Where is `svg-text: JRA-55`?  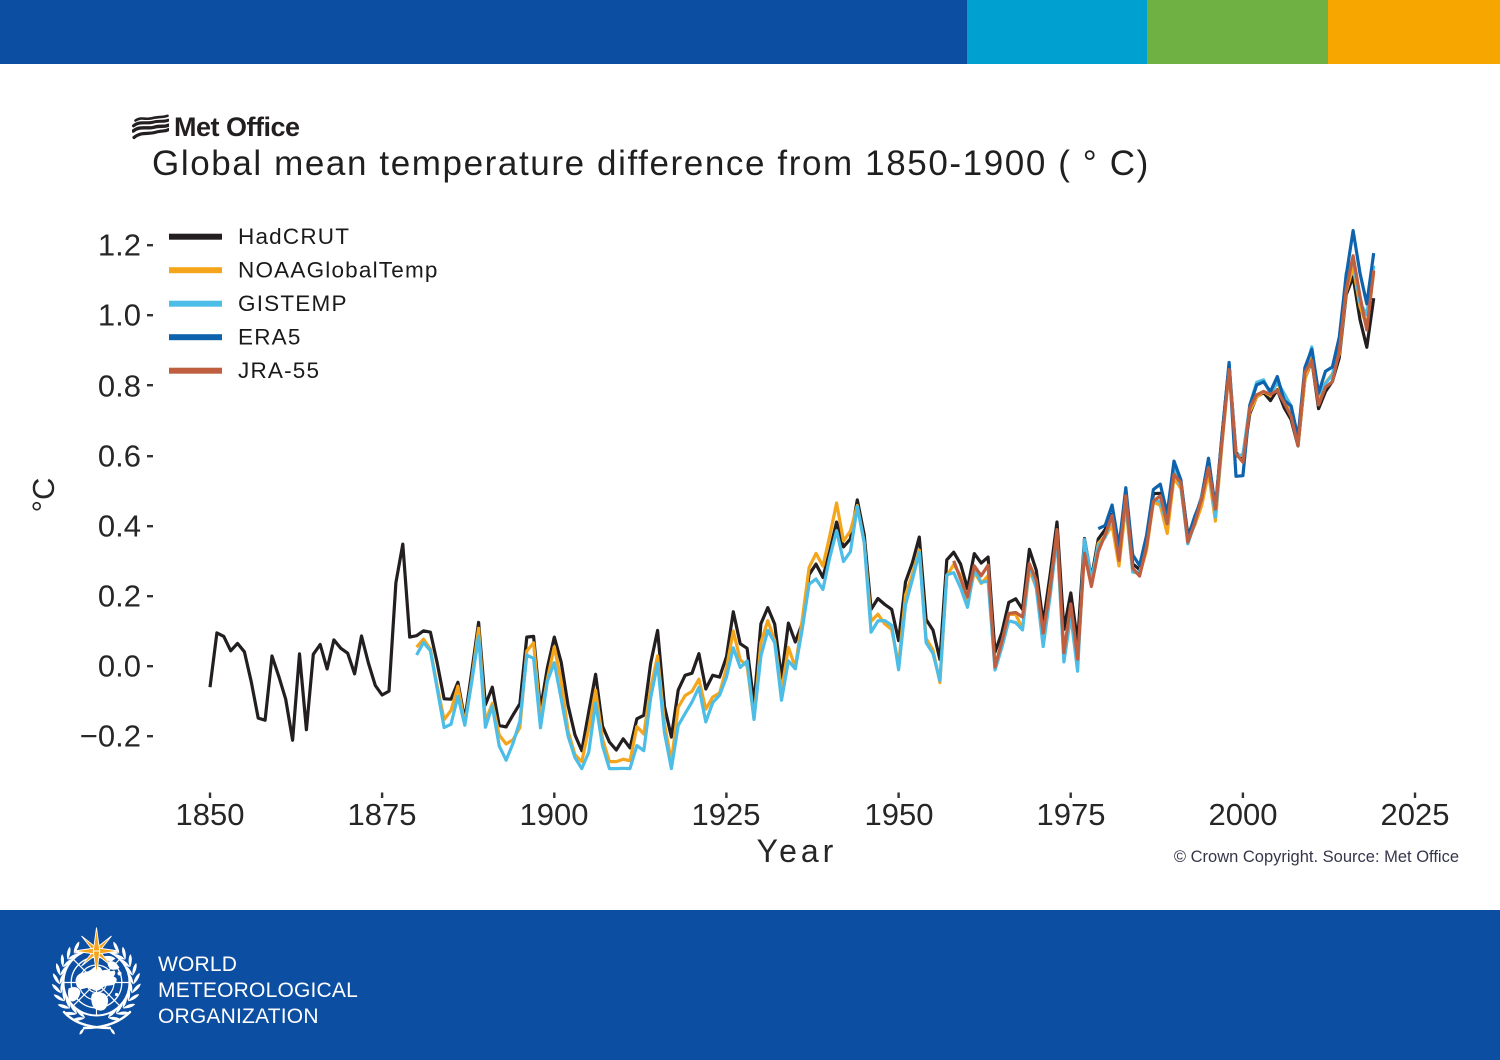 svg-text: JRA-55 is located at coordinates (279, 370).